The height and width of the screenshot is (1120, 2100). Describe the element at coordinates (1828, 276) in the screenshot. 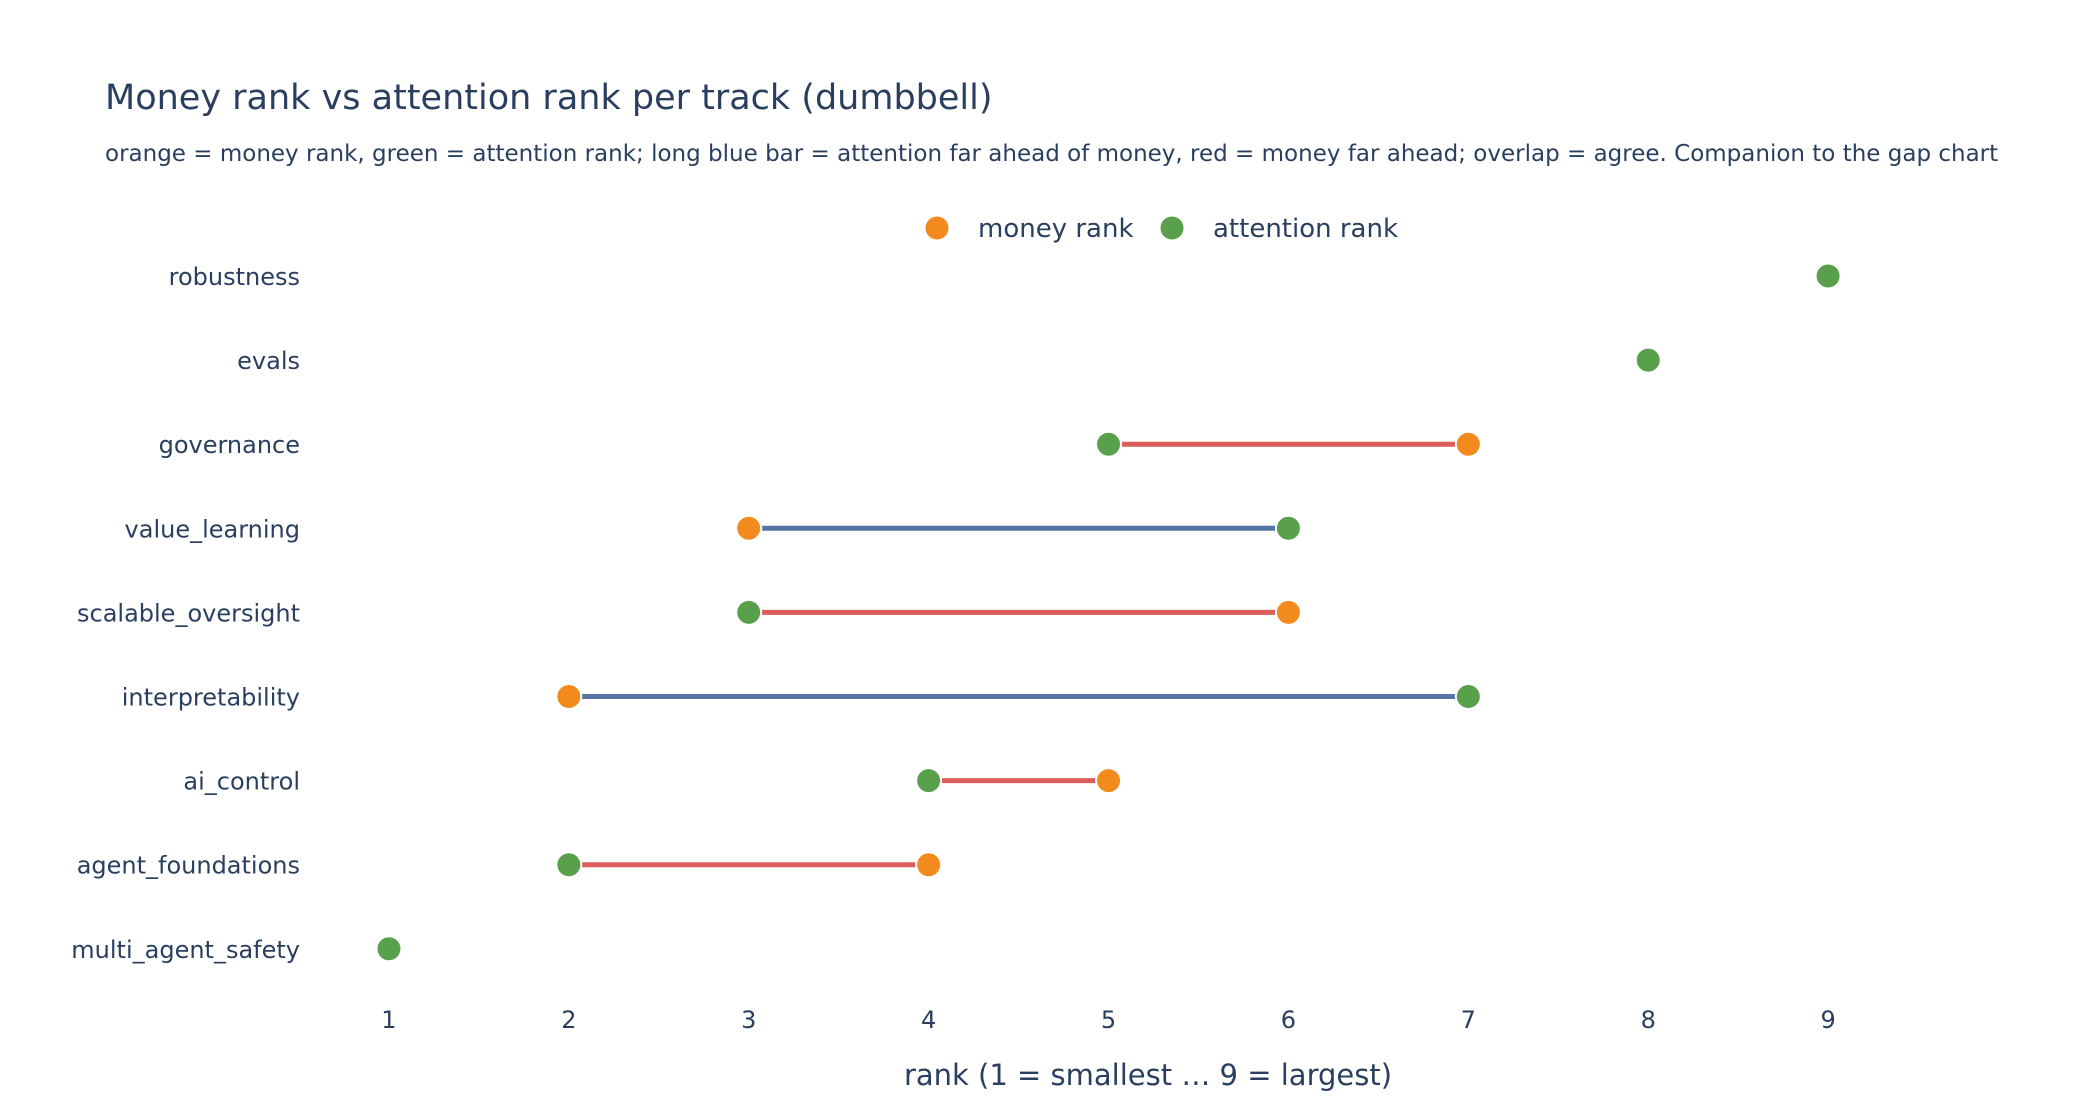

I see `attention-rank-point-robustness` at that location.